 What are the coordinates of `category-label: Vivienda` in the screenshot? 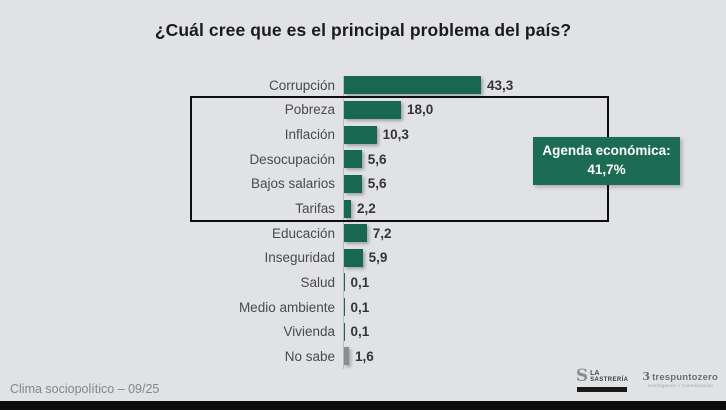 It's located at (309, 332).